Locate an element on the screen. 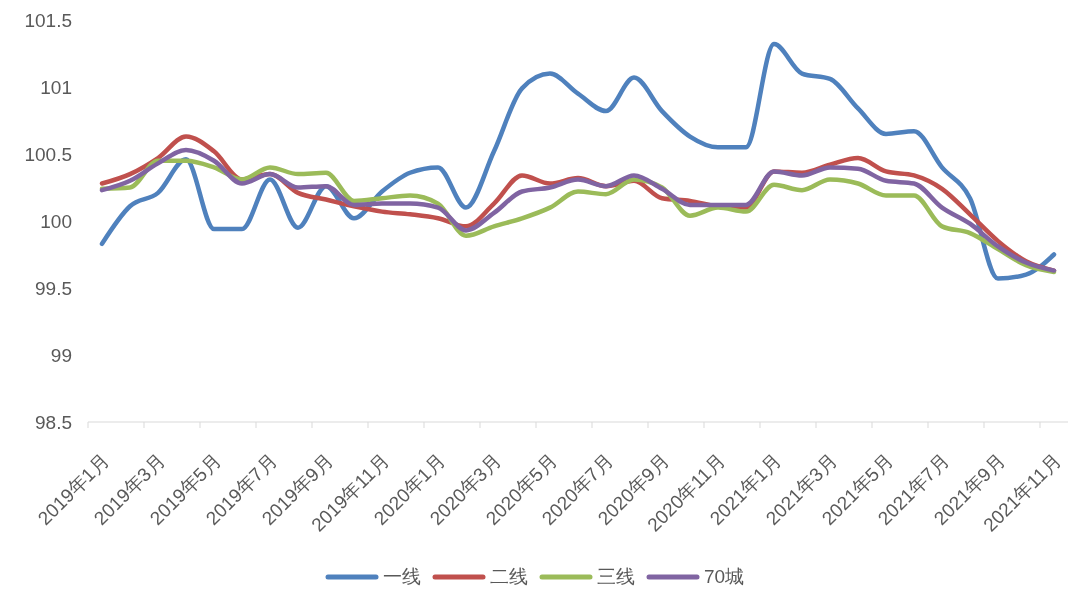 This screenshot has height=601, width=1080. legend-label: 二线 is located at coordinates (508, 577).